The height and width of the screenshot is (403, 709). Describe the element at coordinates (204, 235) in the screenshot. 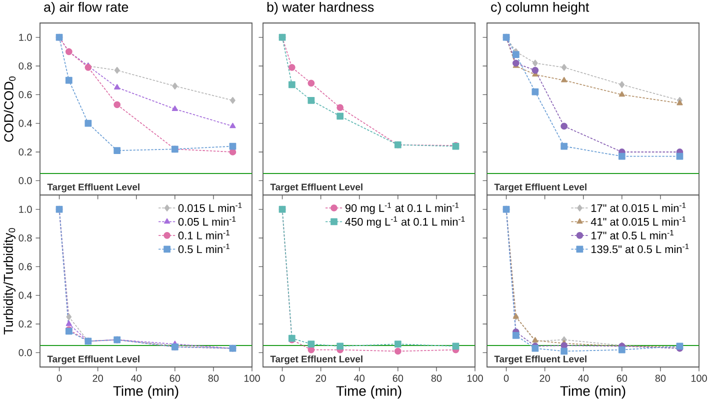

I see `legend-label: 0.1 L min$^{-1}$` at that location.